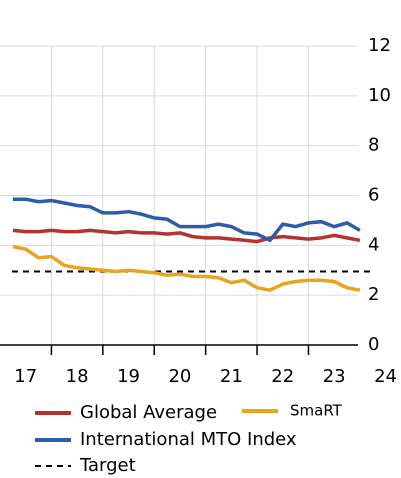 Image resolution: width=401 pixels, height=478 pixels. What do you see at coordinates (231, 376) in the screenshot?
I see `x-tick-label: 21` at bounding box center [231, 376].